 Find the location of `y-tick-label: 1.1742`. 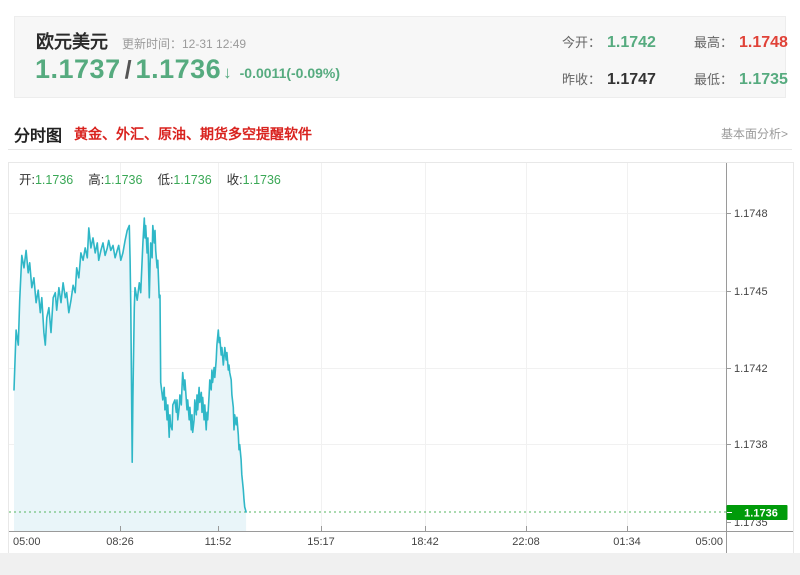

y-tick-label: 1.1742 is located at coordinates (751, 369).